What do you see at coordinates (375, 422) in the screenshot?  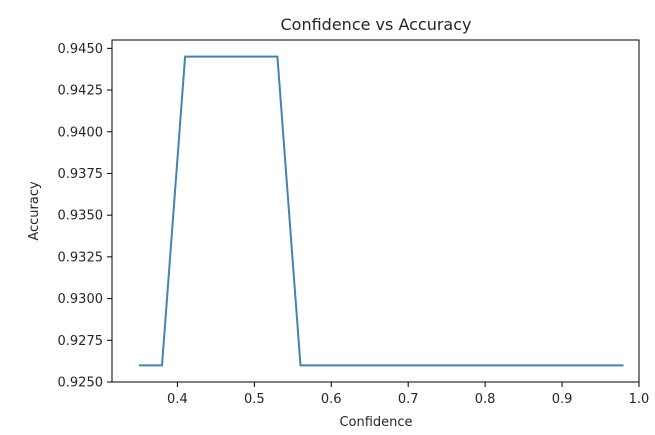 I see `x-axis-title: Confidence` at bounding box center [375, 422].